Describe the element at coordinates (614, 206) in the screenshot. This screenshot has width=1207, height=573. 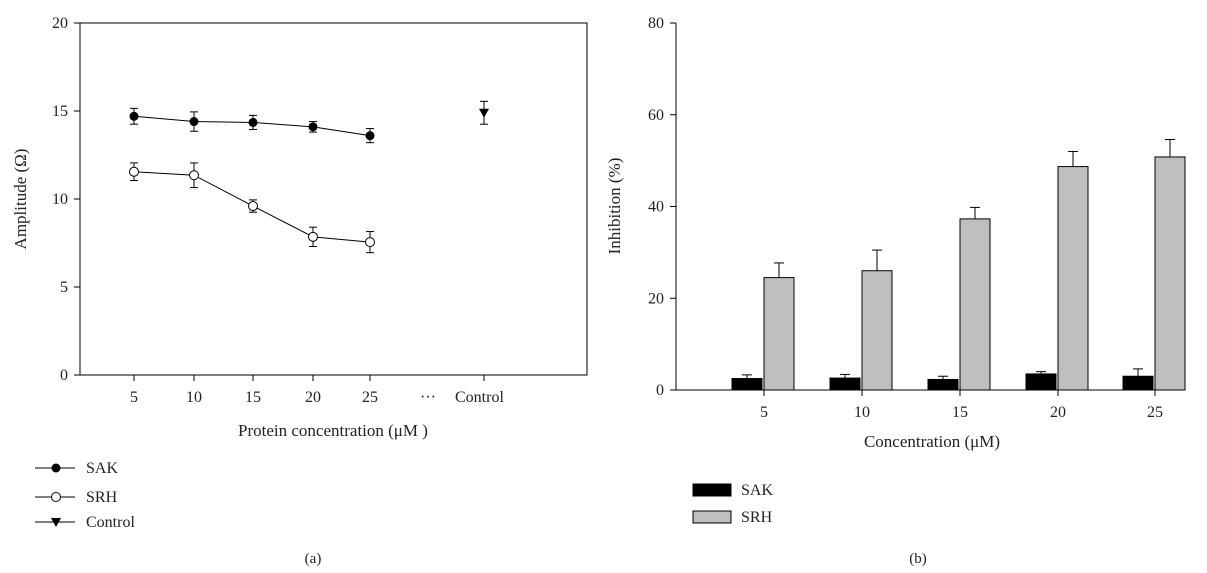
I see `y-axis-label: Inhibition (%)` at that location.